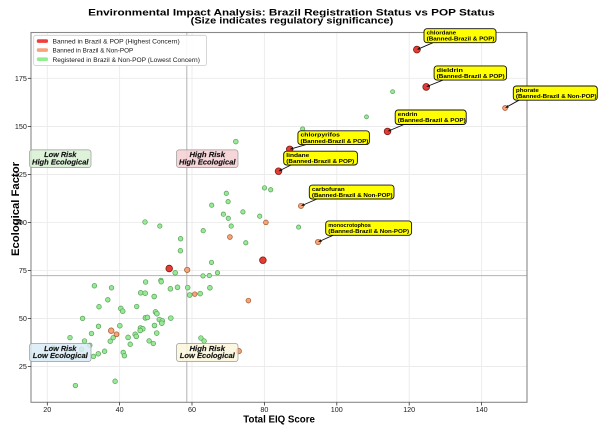  I want to click on svg-text: 150, so click(21, 126).